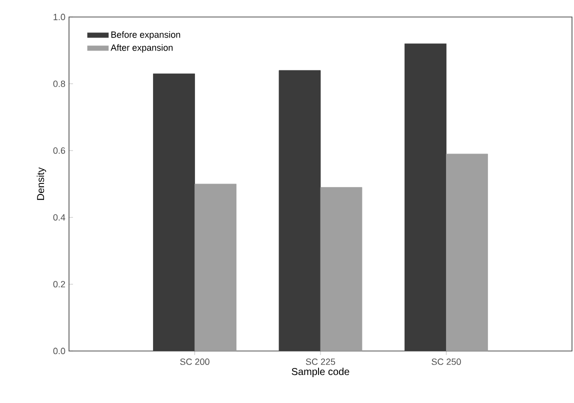 The width and height of the screenshot is (574, 403). What do you see at coordinates (59, 83) in the screenshot?
I see `y-tick-label: 0.8` at bounding box center [59, 83].